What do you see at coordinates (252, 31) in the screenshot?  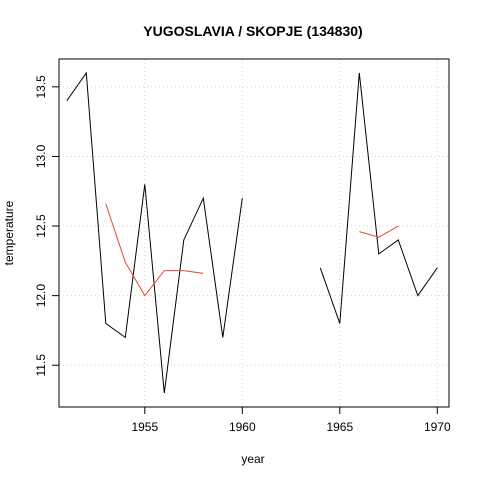 I see `chart-title: YUGOSLAVIA / SKOPJE (134830)` at bounding box center [252, 31].